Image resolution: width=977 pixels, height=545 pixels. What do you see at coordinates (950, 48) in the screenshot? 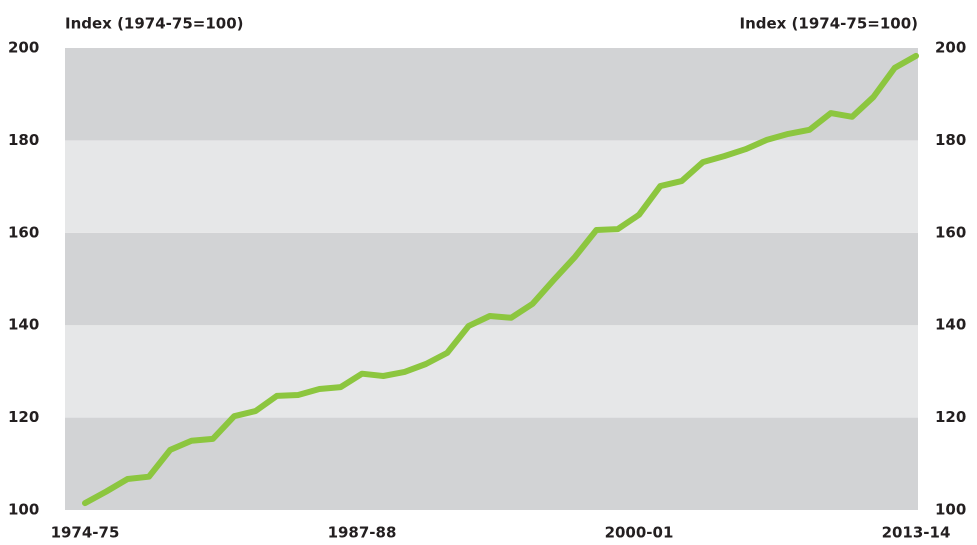
I see `y2-tick-label: 200` at bounding box center [950, 48].